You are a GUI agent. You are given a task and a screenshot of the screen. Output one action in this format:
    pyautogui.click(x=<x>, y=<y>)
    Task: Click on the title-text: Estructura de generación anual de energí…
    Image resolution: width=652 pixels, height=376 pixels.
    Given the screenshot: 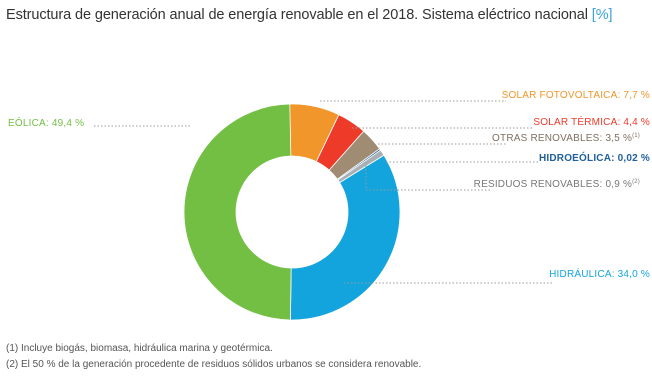 What is the action you would take?
    pyautogui.click(x=297, y=15)
    